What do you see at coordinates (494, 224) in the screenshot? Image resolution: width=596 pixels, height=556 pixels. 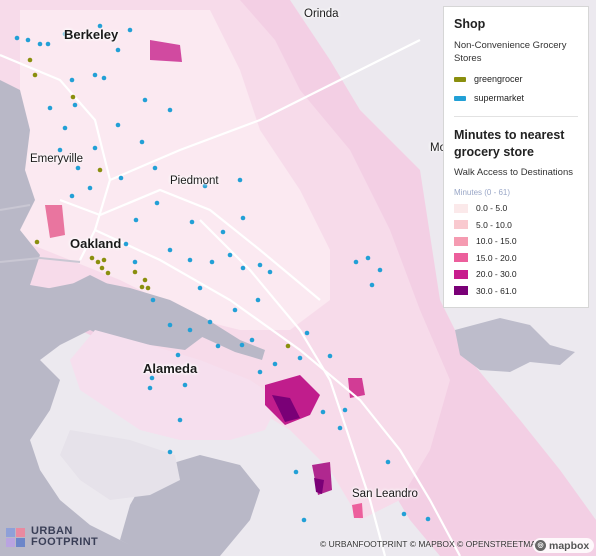 I see `legend-bin-label: 5.0 - 10.0` at bounding box center [494, 224].